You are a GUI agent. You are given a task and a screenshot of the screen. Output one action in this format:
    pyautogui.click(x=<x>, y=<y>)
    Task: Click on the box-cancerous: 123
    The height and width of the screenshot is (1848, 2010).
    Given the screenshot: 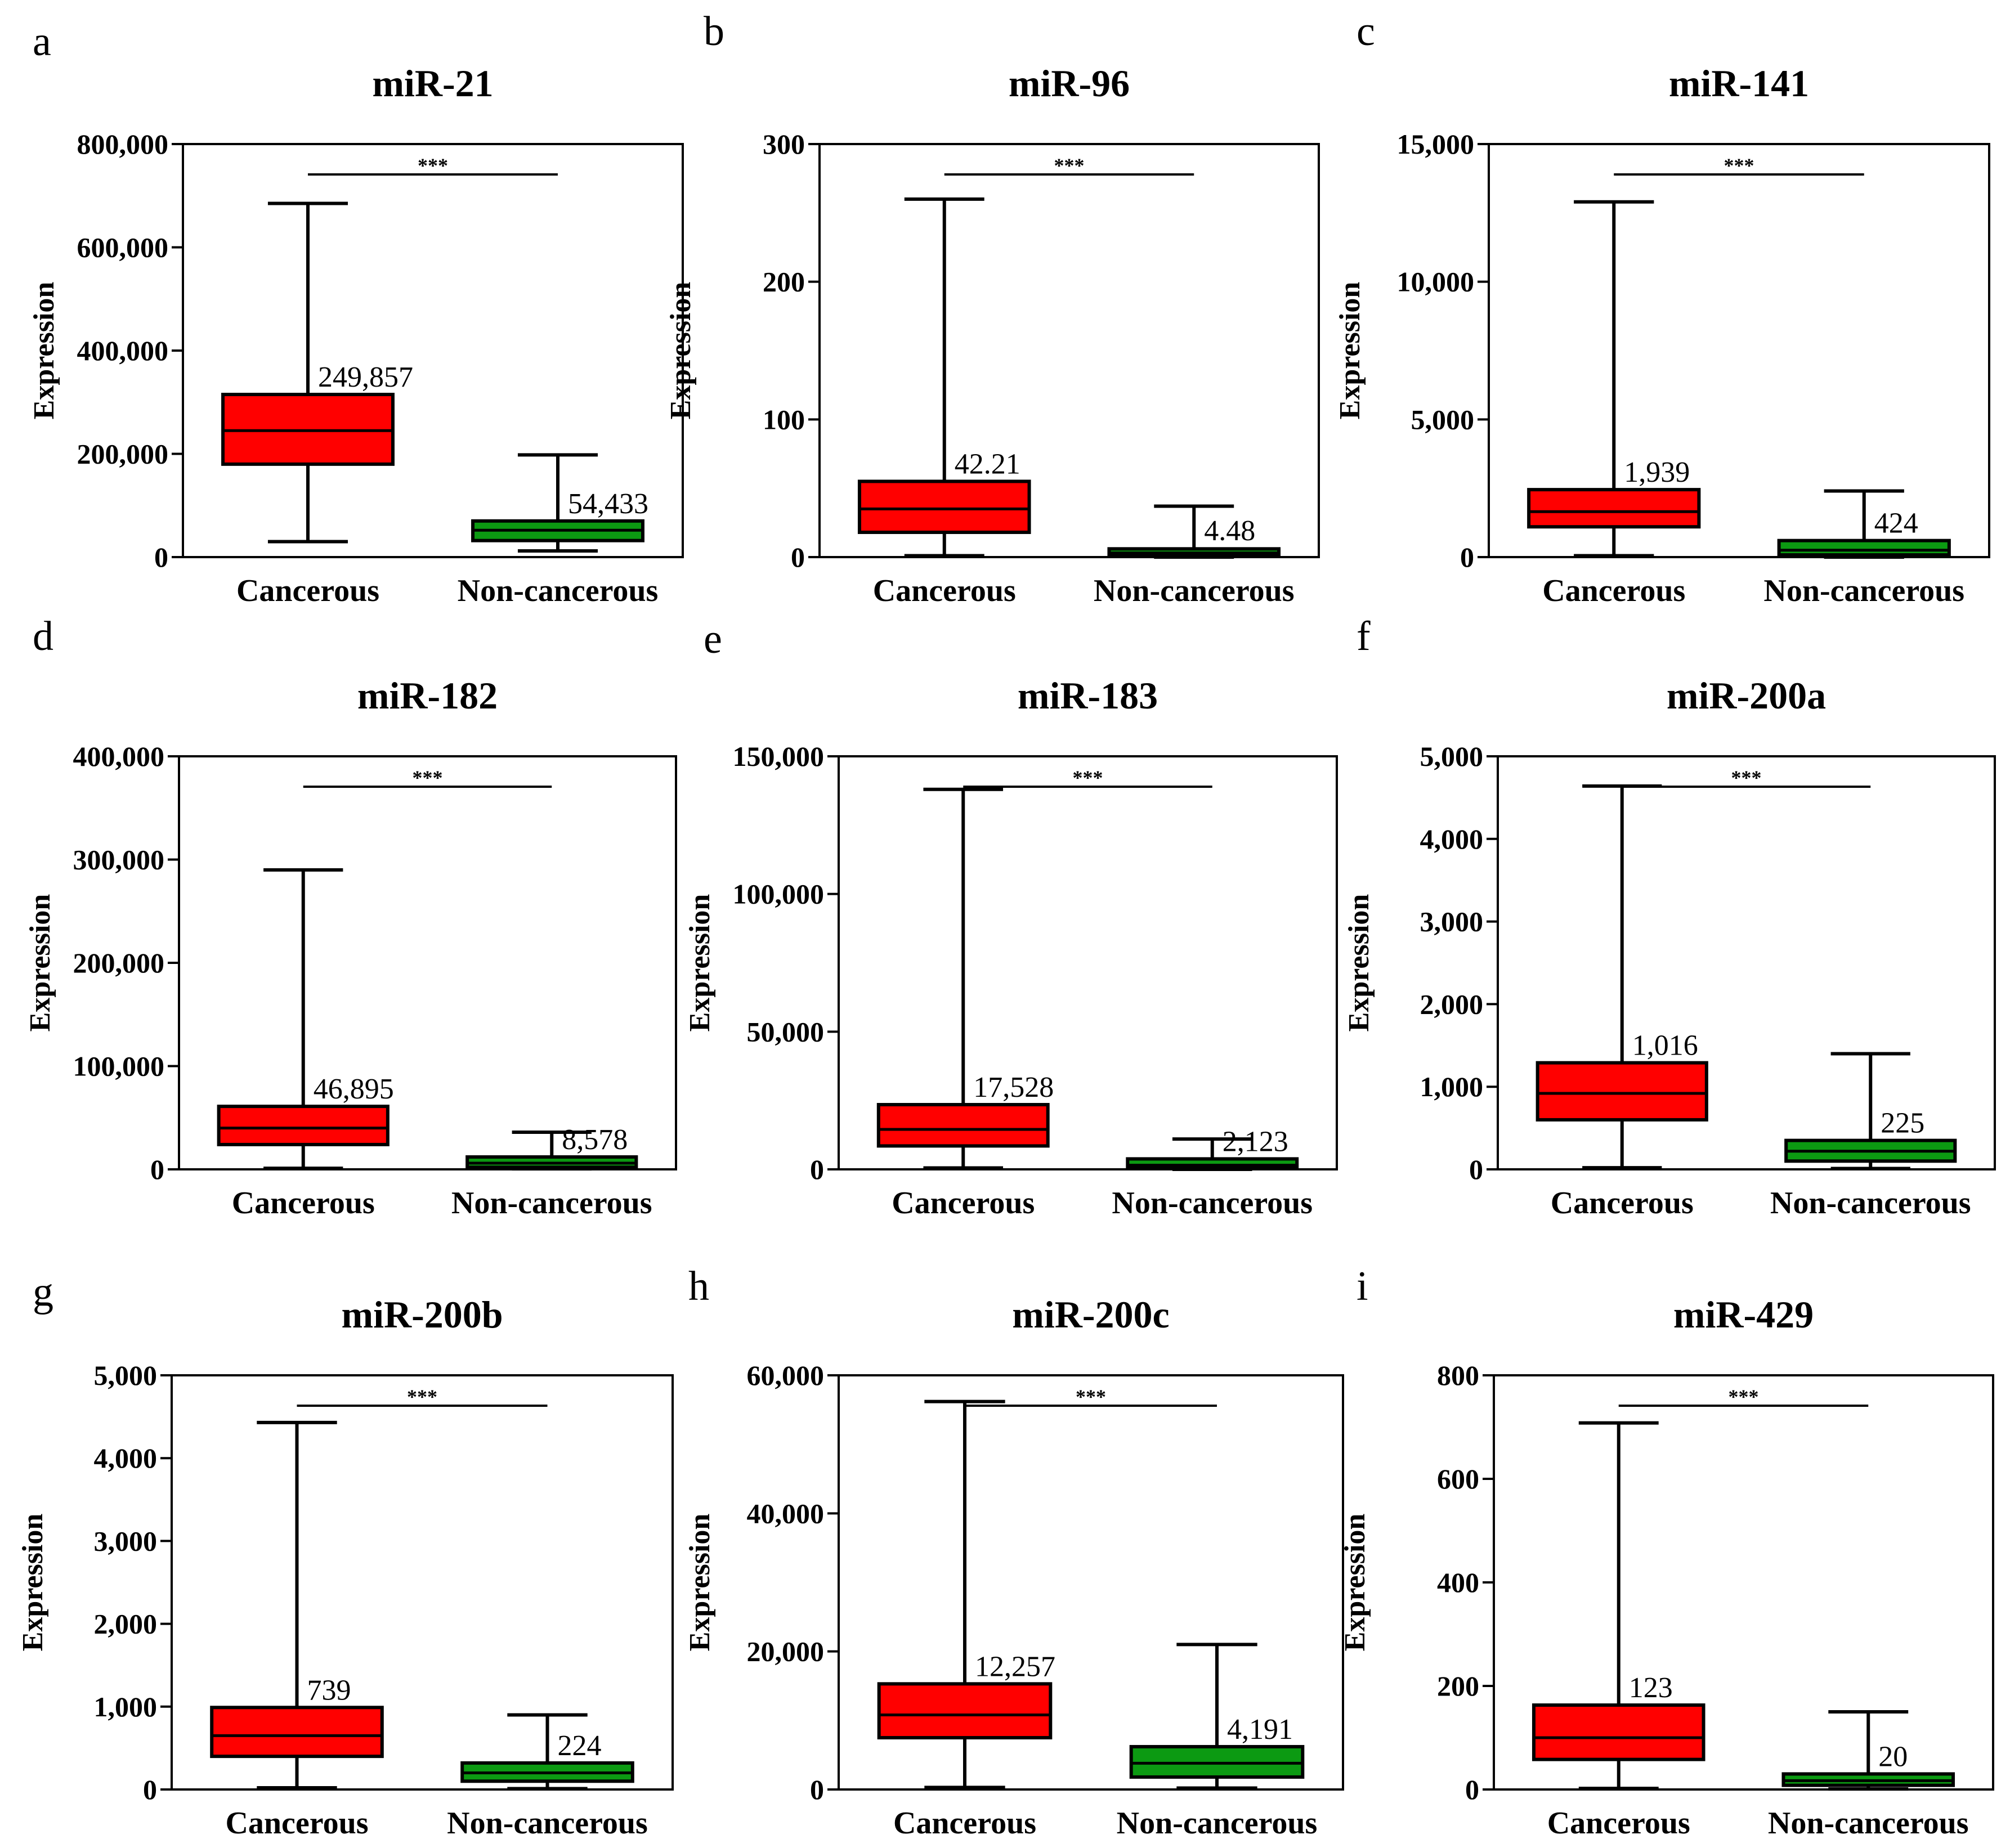 What is the action you would take?
    pyautogui.click(x=1618, y=1606)
    